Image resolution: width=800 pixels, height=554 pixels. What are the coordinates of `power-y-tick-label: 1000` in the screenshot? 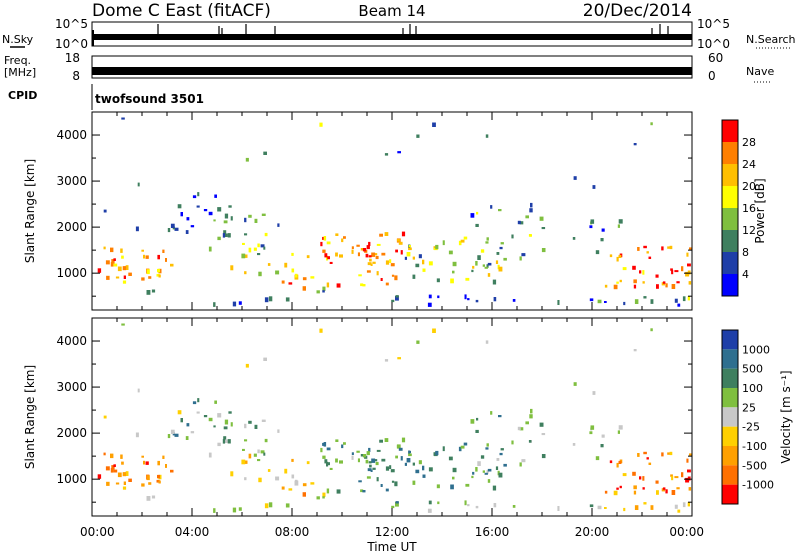 It's located at (71, 273).